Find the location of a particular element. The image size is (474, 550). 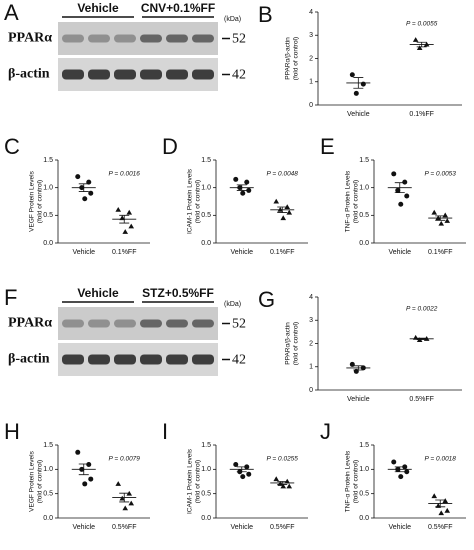

p-value: P = 0.0016 is located at coordinates (125, 174).